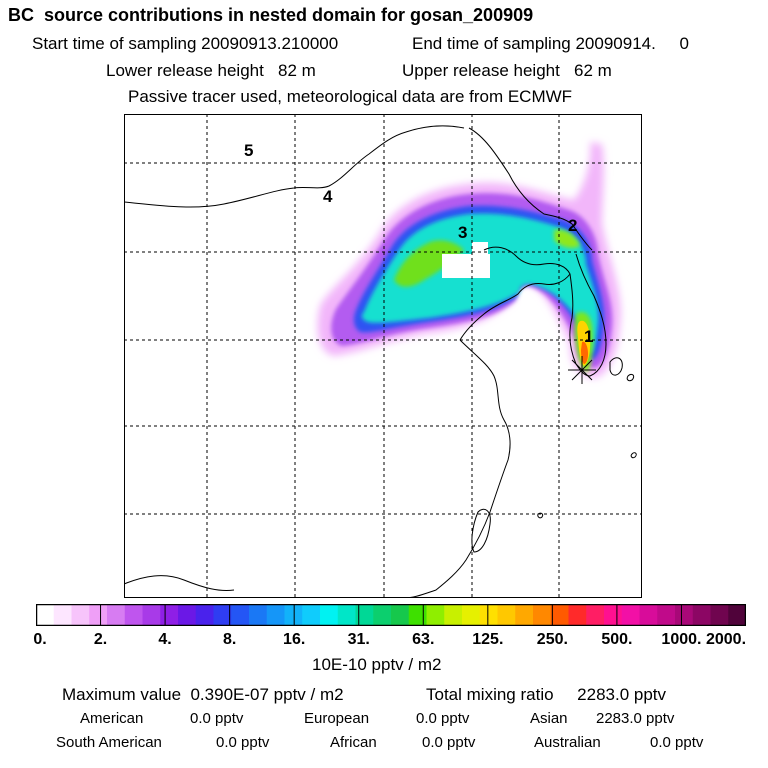 The image size is (768, 768). I want to click on south-american-value: 0.0 pptv, so click(243, 742).